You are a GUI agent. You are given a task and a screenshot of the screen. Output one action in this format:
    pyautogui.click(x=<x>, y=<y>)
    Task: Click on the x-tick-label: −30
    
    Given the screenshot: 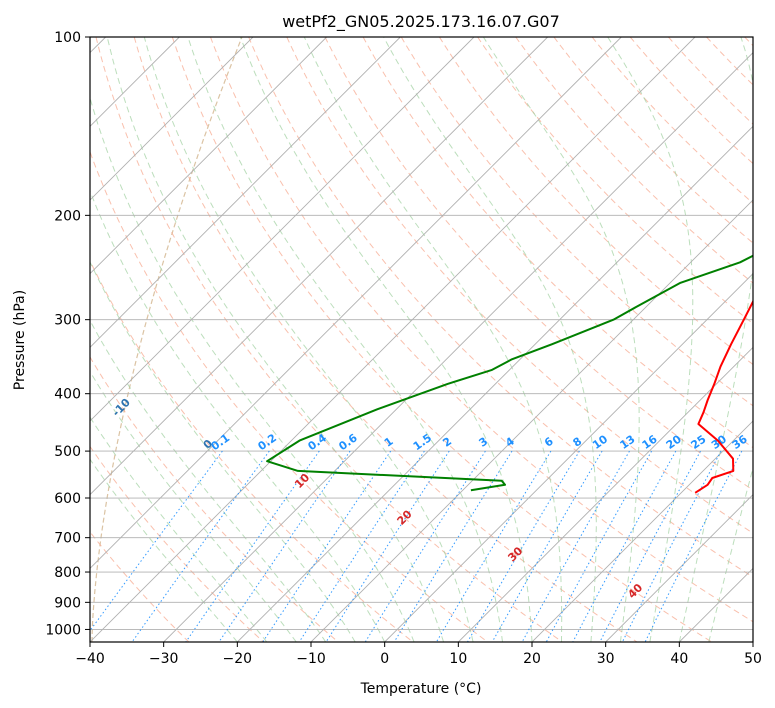 What is the action you would take?
    pyautogui.click(x=164, y=659)
    